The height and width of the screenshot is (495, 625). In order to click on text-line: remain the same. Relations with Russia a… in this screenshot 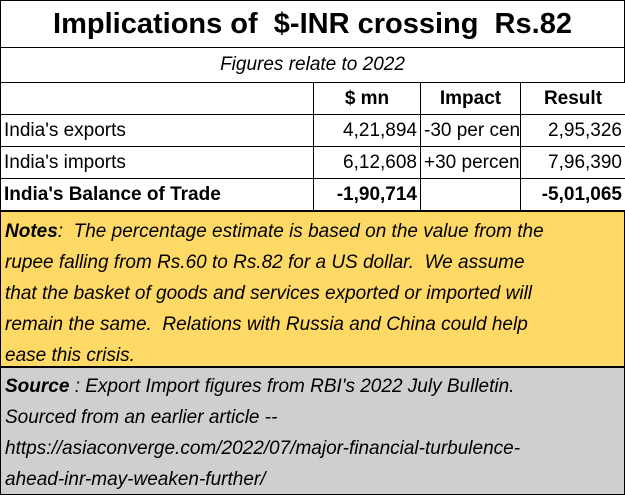, I will do `click(312, 324)`.